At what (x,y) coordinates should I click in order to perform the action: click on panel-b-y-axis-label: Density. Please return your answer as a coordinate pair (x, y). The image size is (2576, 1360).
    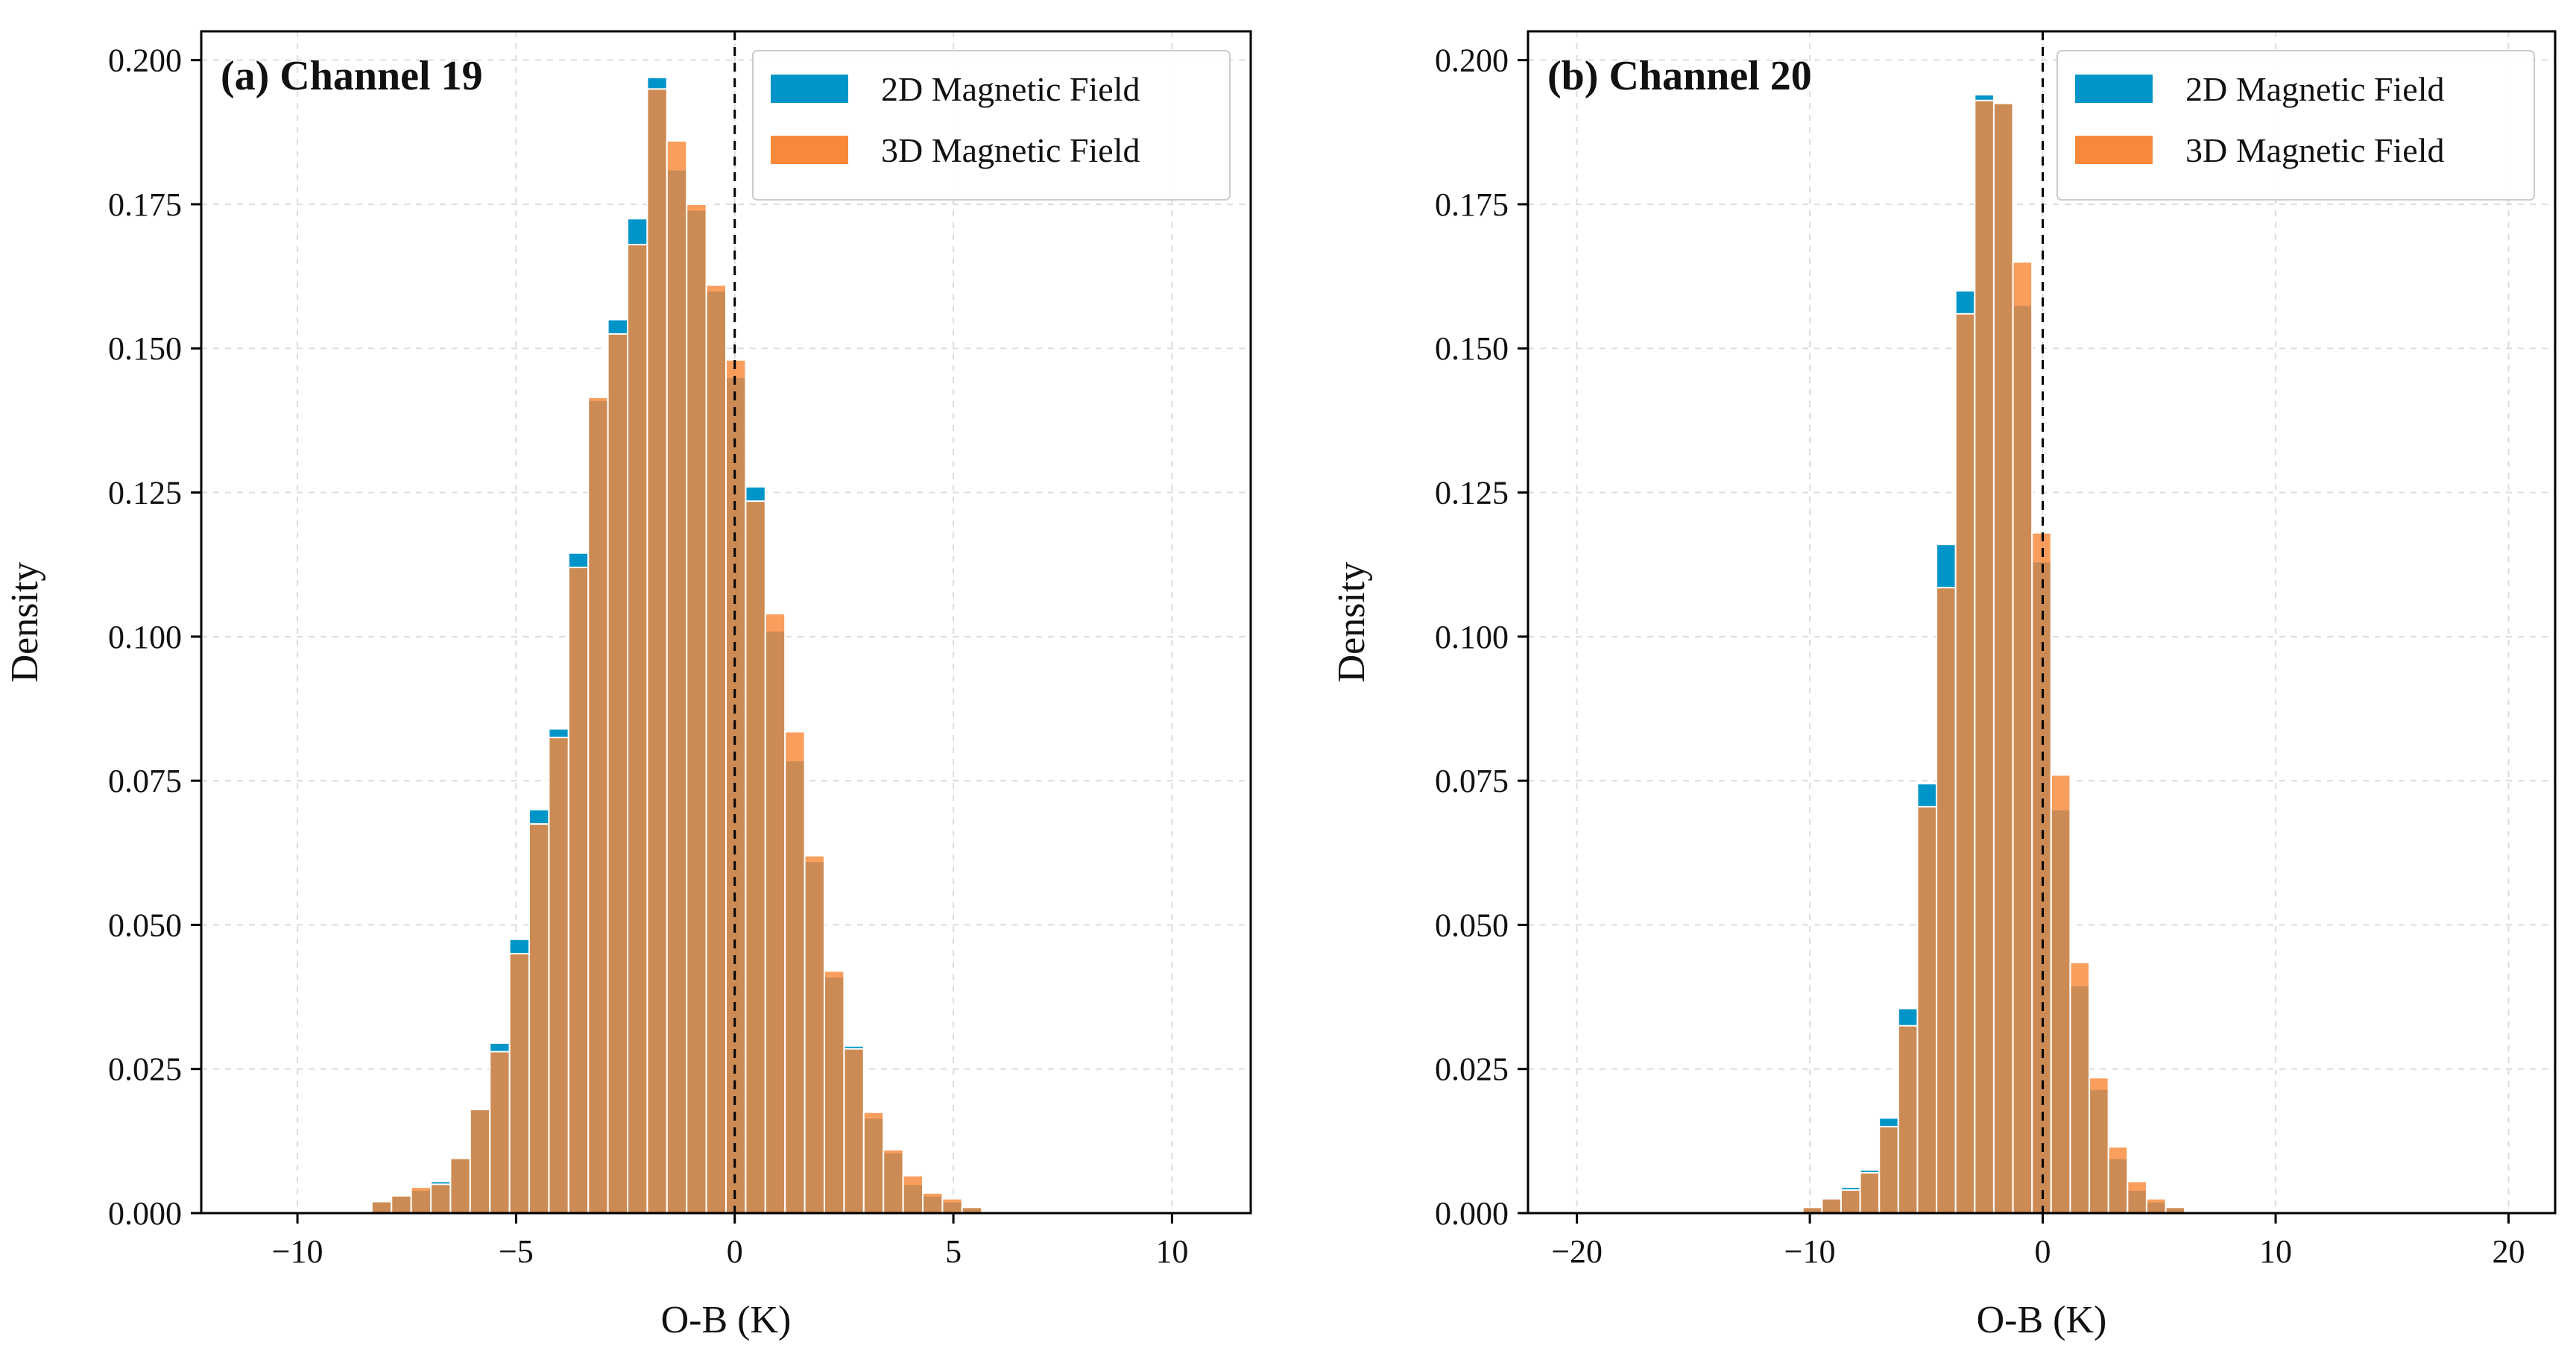
    Looking at the image, I should click on (1351, 622).